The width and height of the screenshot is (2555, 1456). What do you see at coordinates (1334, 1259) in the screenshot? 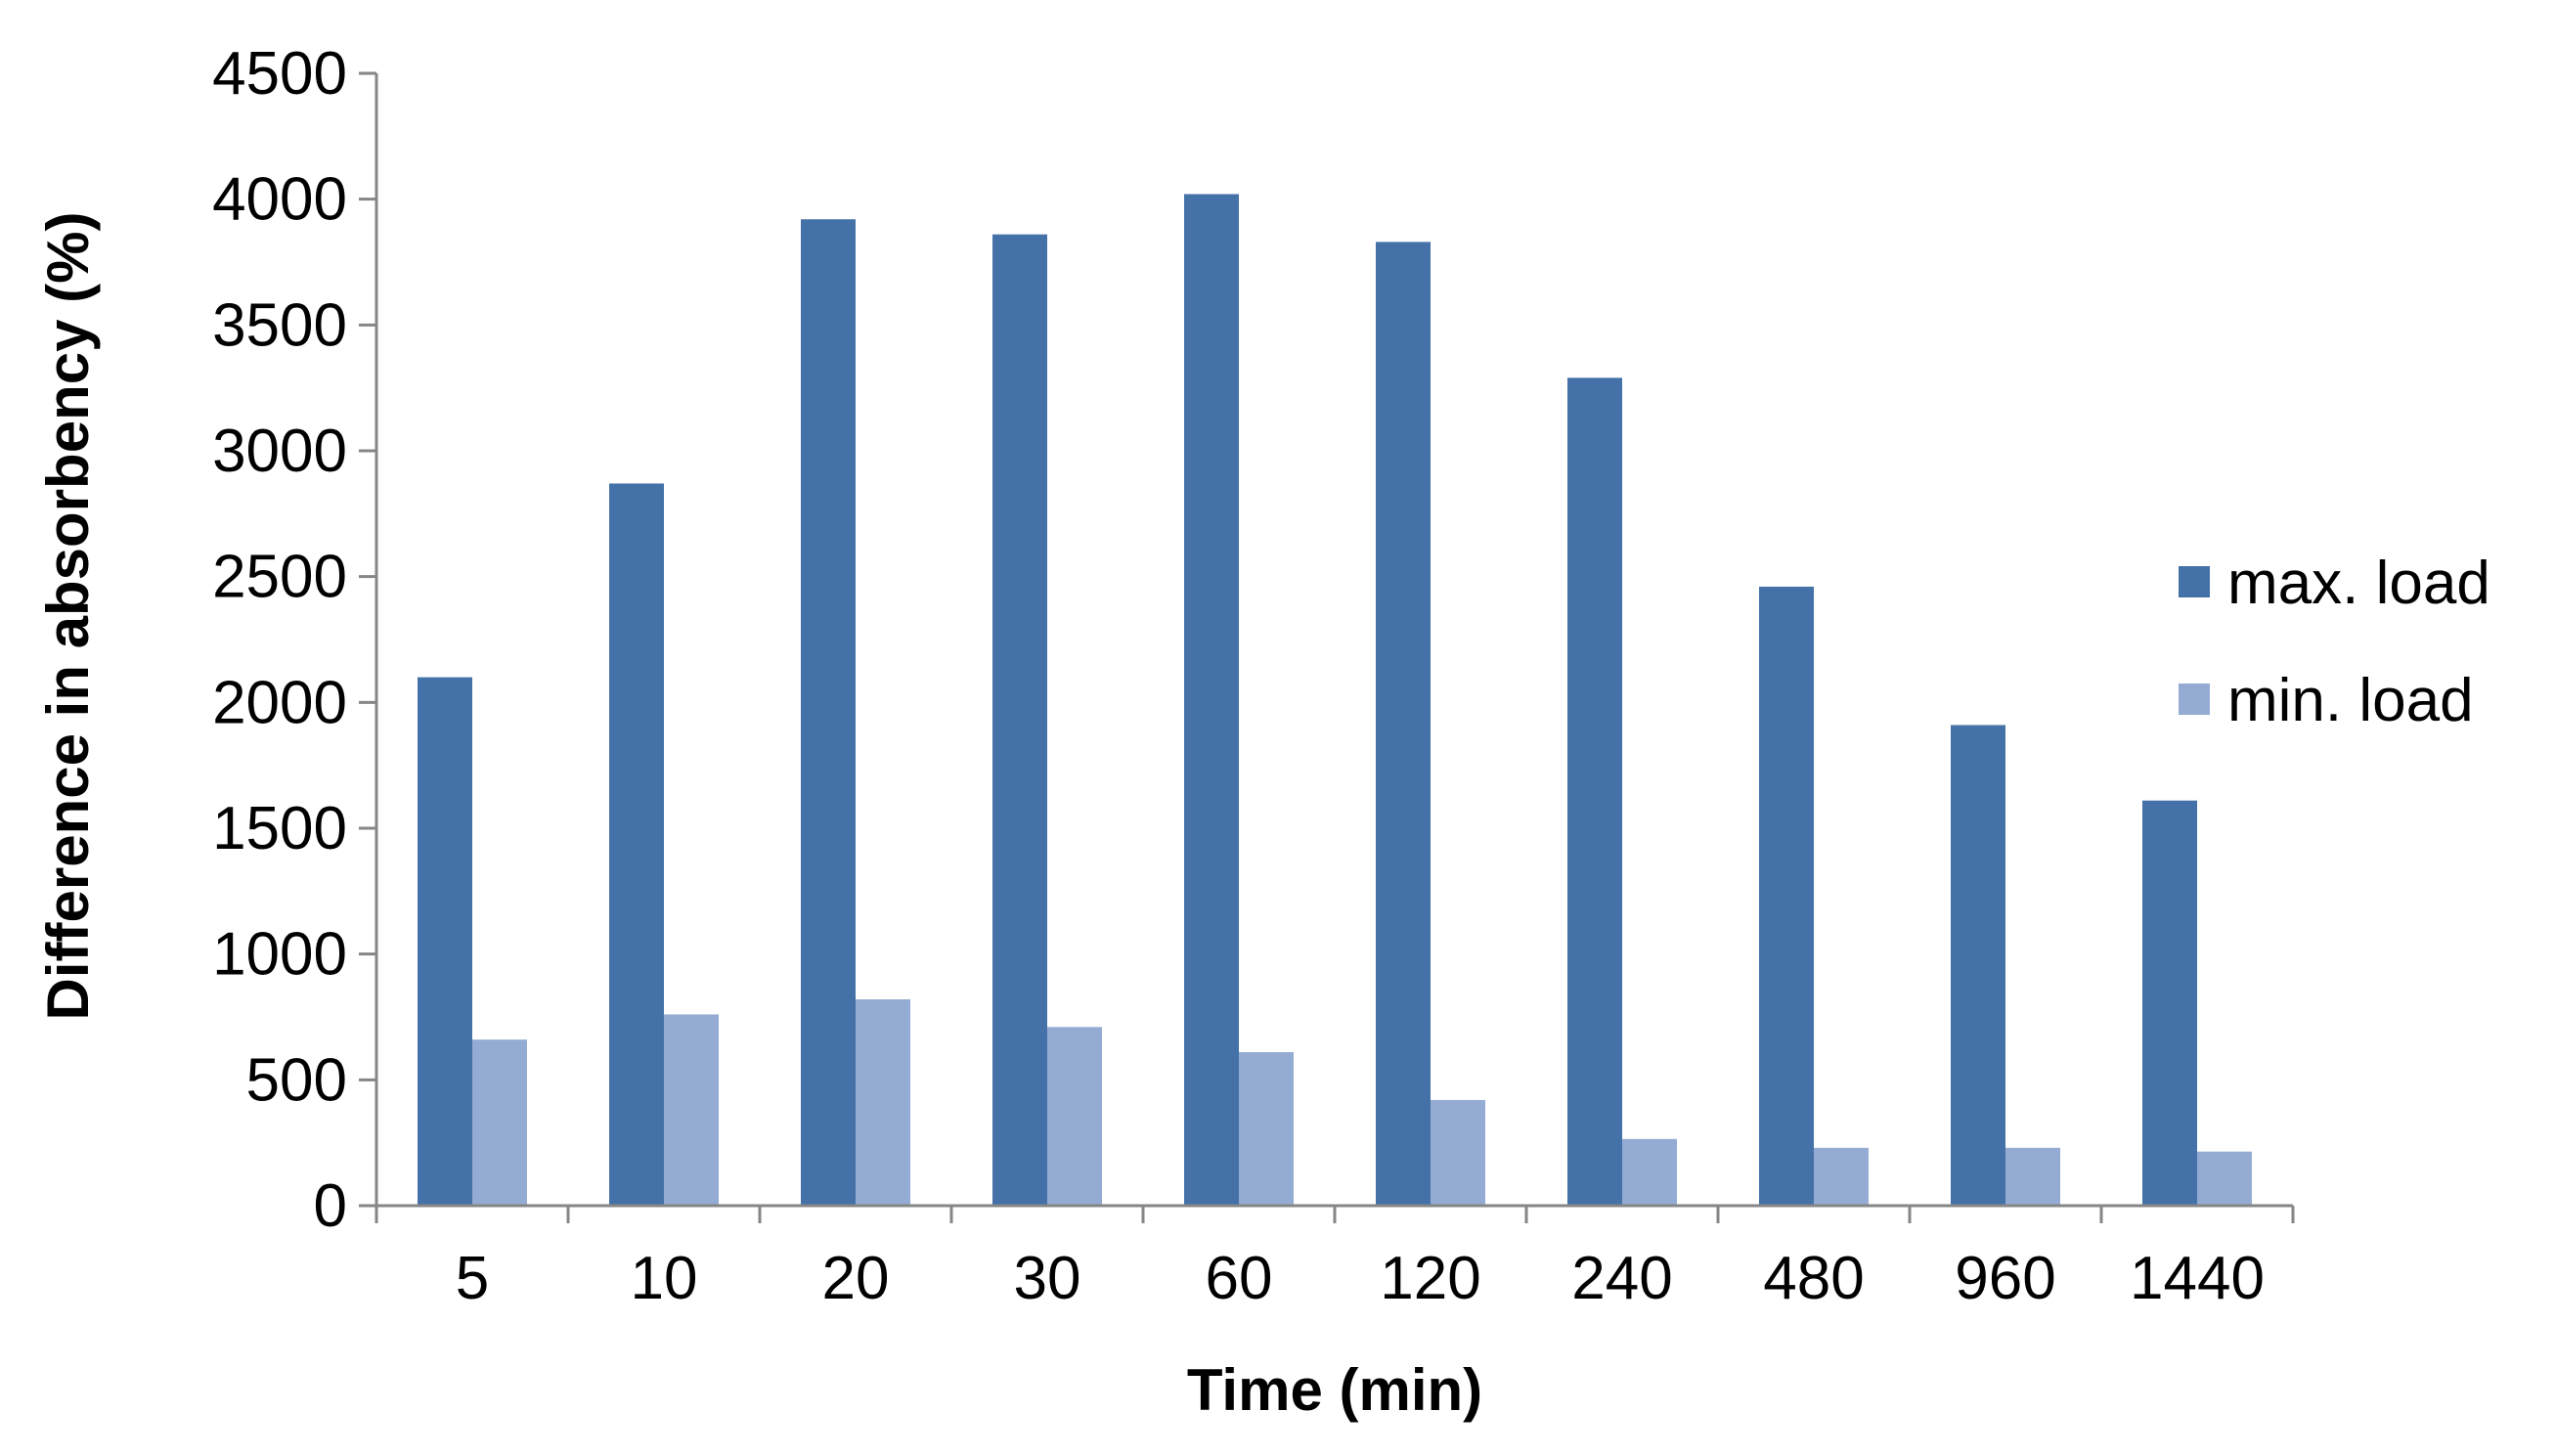
I see `x-axis-ticks: 5 10 20 30 60 120 240 480 960 1440` at bounding box center [1334, 1259].